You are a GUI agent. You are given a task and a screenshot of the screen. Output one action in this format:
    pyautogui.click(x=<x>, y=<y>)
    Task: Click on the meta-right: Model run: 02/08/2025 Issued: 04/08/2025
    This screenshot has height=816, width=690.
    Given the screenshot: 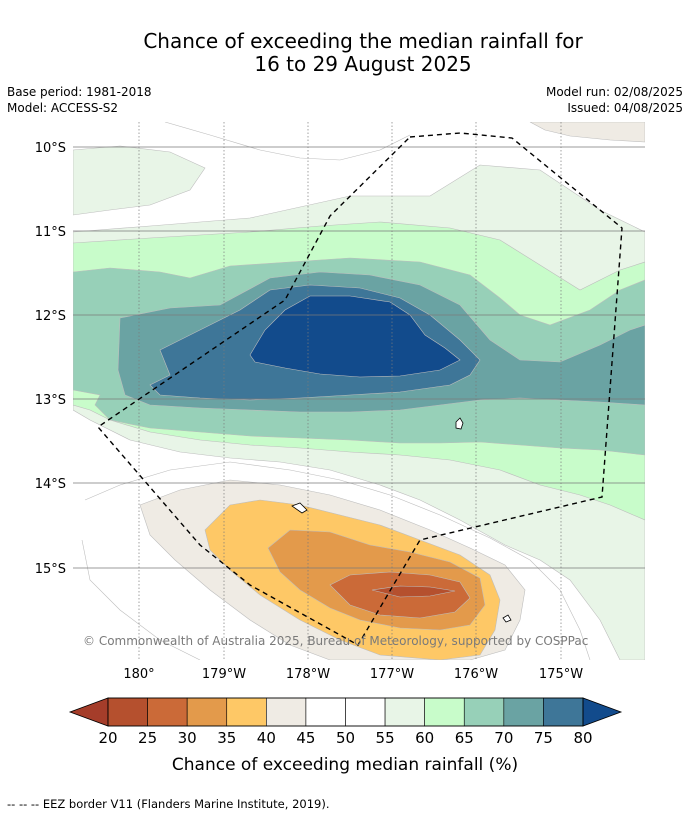 What is the action you would take?
    pyautogui.click(x=614, y=100)
    